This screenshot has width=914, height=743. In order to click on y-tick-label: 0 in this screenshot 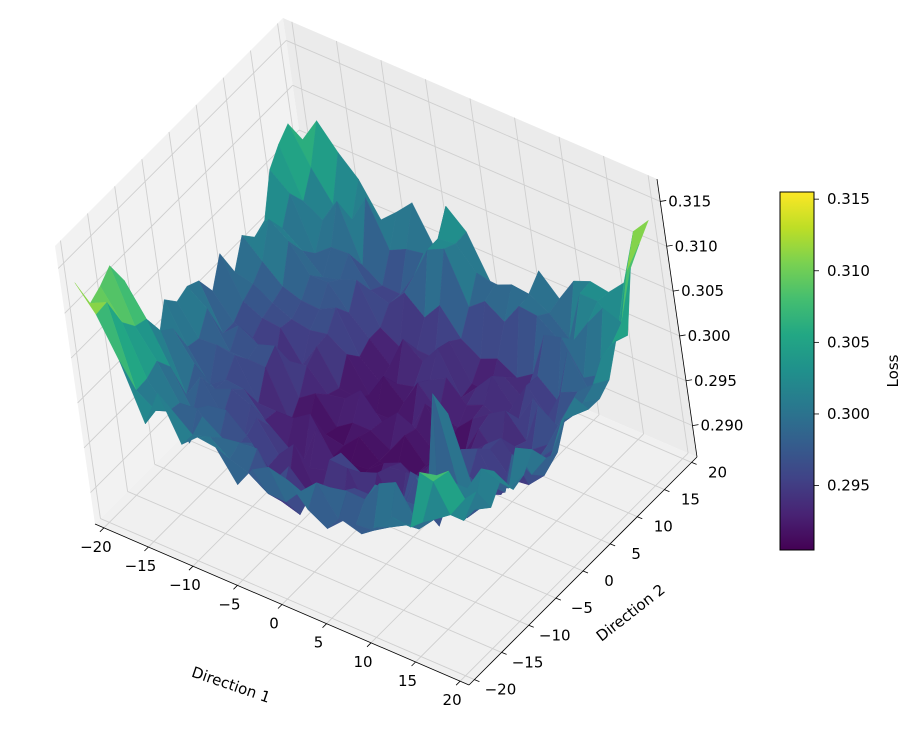, I will do `click(609, 581)`.